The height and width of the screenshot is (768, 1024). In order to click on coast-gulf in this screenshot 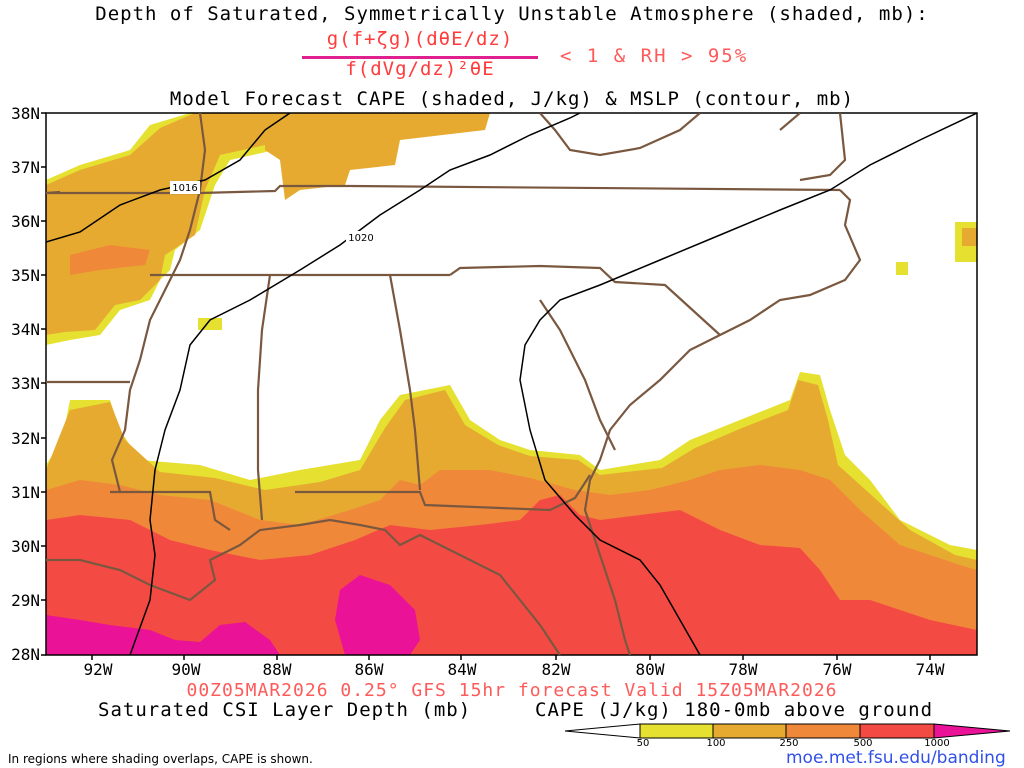, I will do `click(303, 586)`.